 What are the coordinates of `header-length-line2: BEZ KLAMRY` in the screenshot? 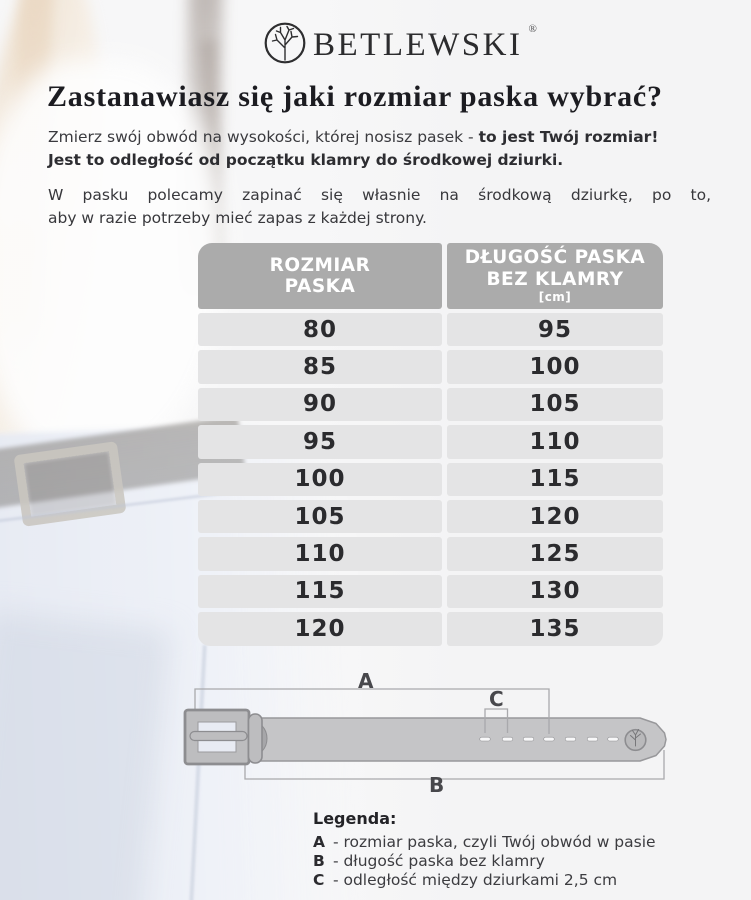 It's located at (555, 279).